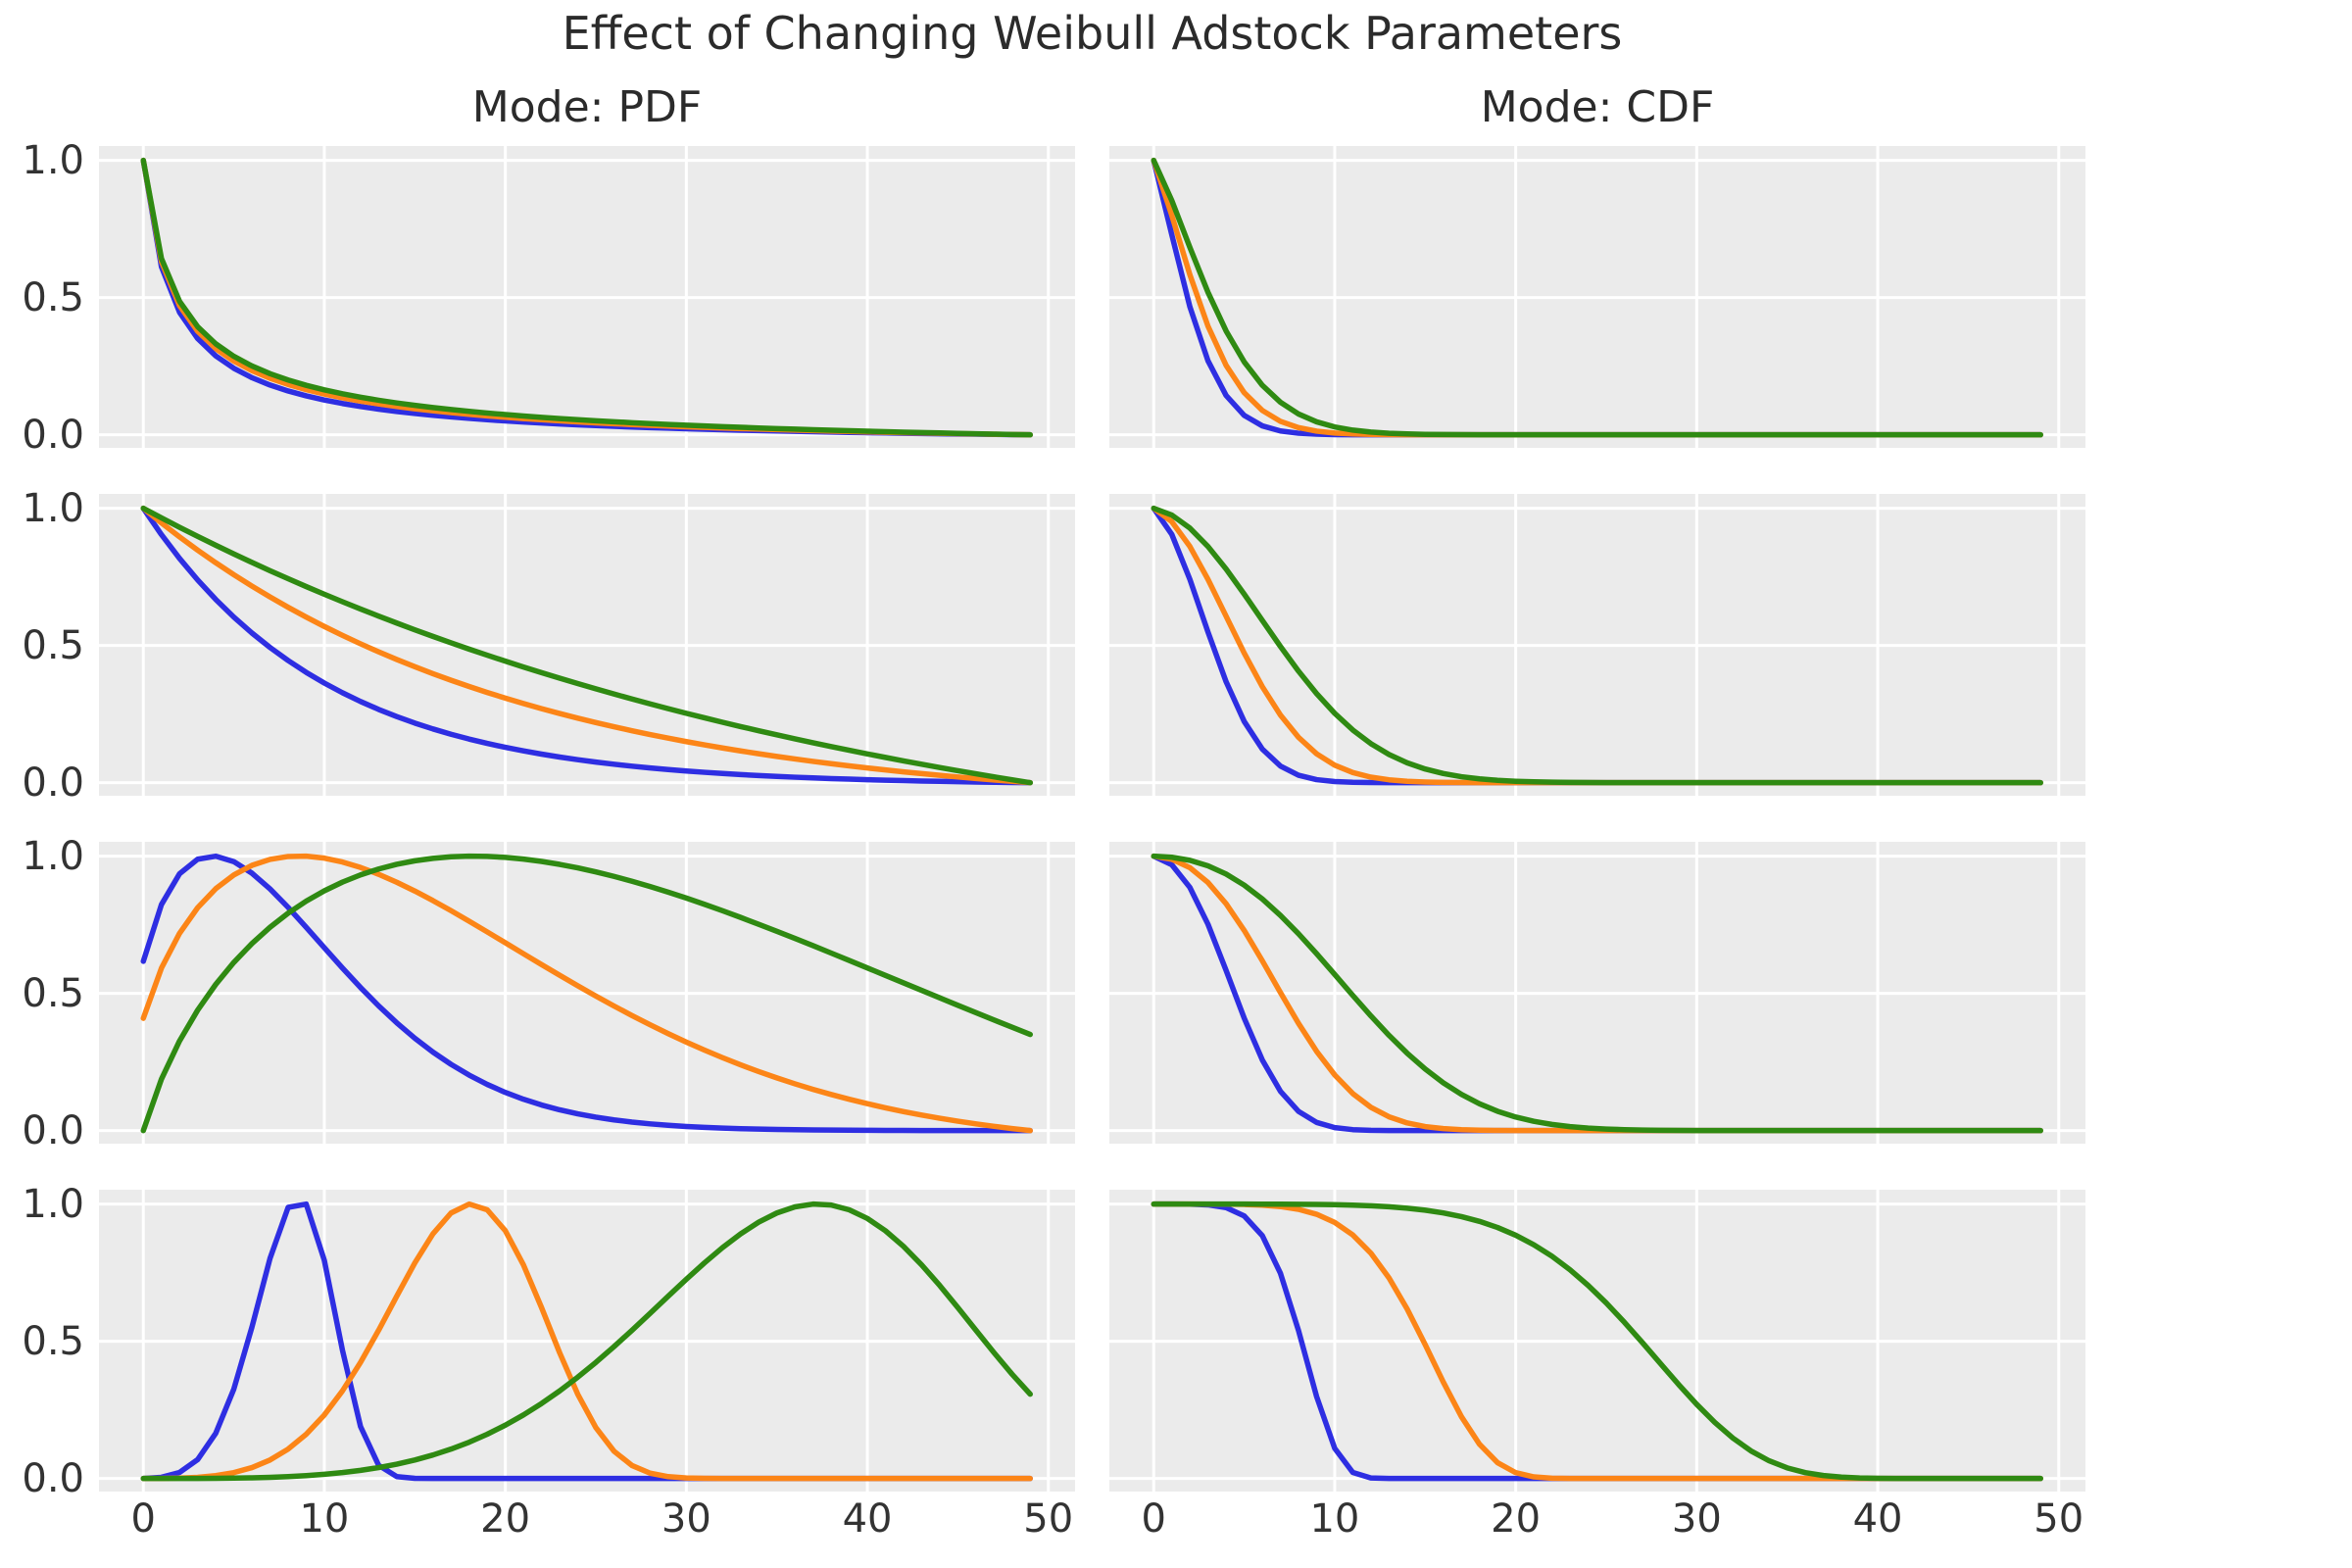 Image resolution: width=2352 pixels, height=1568 pixels. I want to click on subplot-pdf-shape-0.5, so click(587, 297).